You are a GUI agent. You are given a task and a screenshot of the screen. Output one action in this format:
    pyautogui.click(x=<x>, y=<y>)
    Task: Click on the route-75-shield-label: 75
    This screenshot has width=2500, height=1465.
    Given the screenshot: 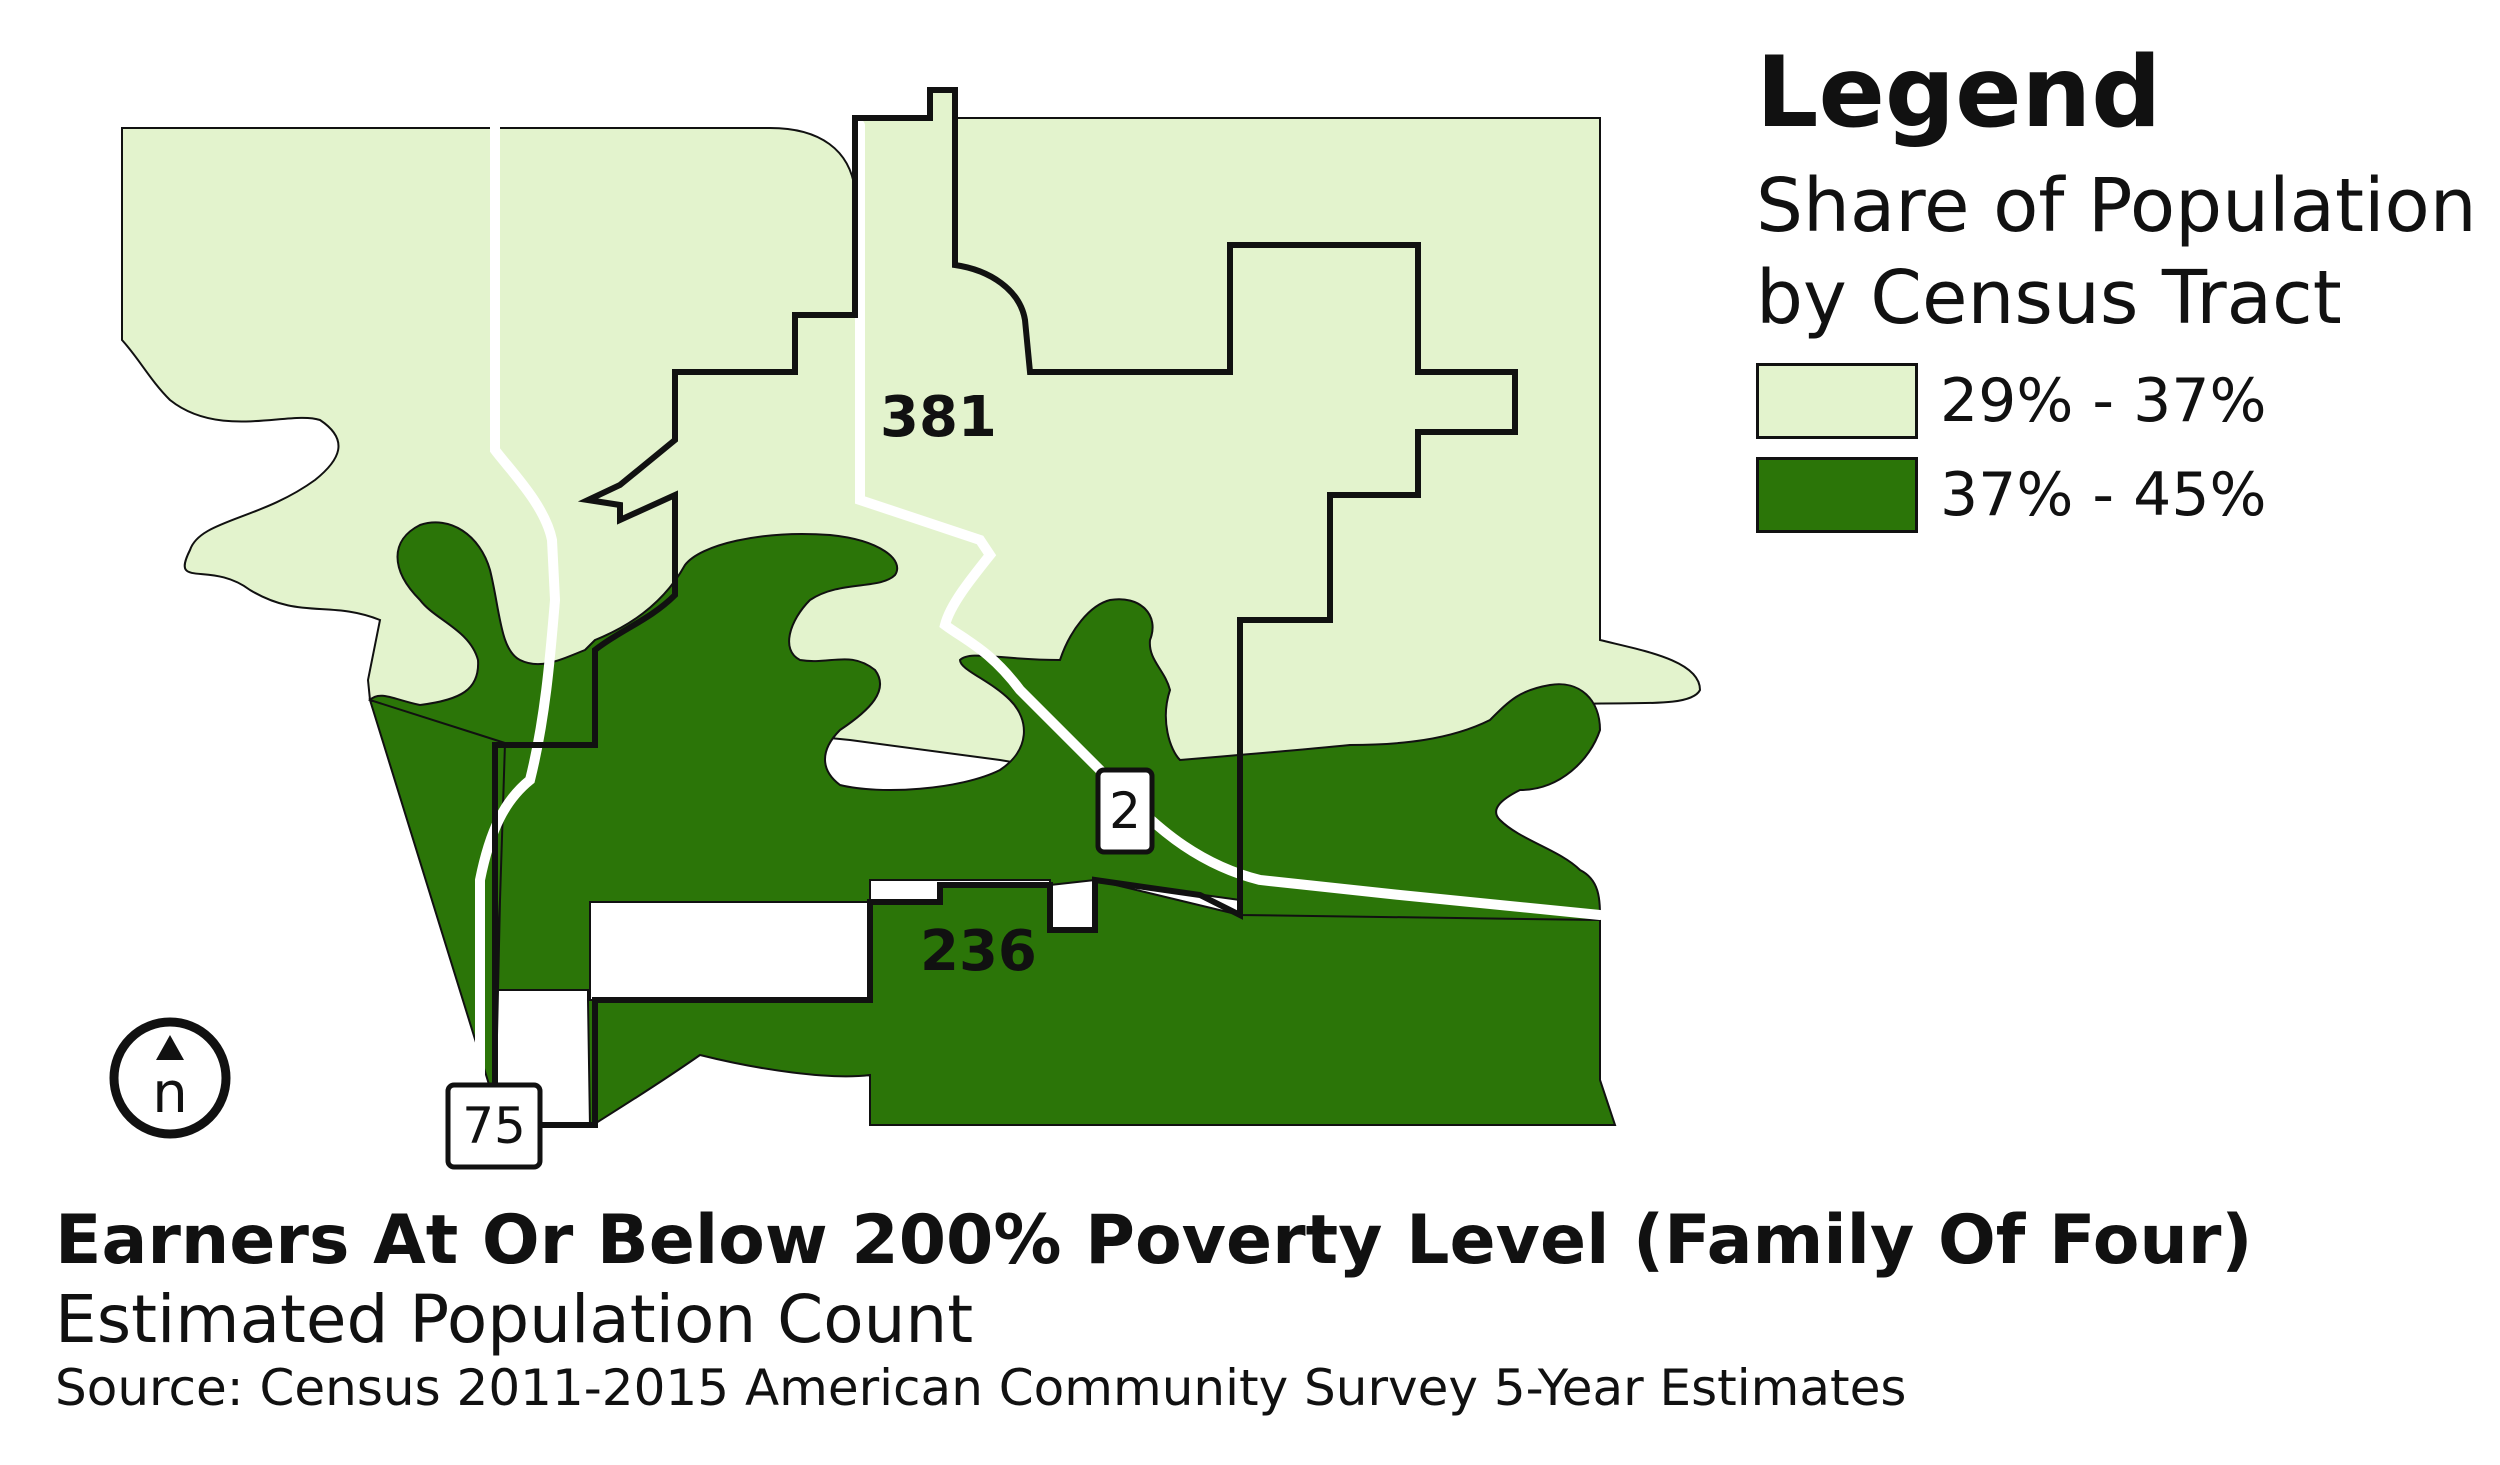 What is the action you would take?
    pyautogui.click(x=494, y=1126)
    